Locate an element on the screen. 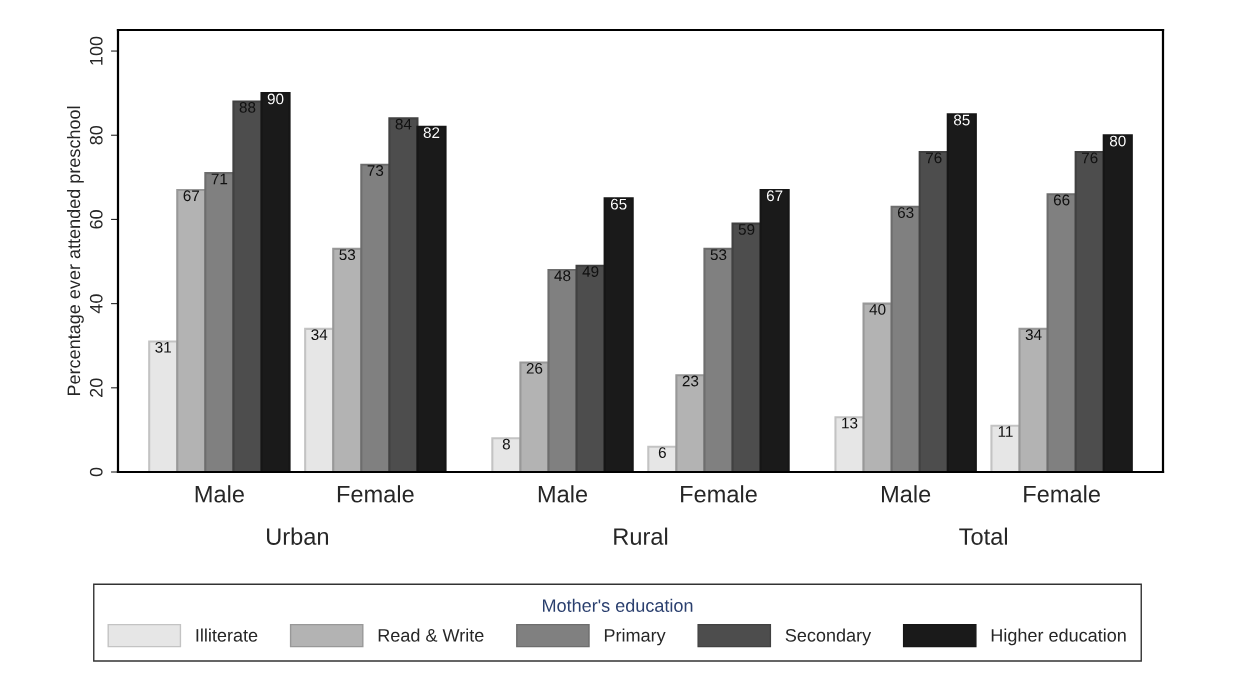  data-label: 88 is located at coordinates (247, 107).